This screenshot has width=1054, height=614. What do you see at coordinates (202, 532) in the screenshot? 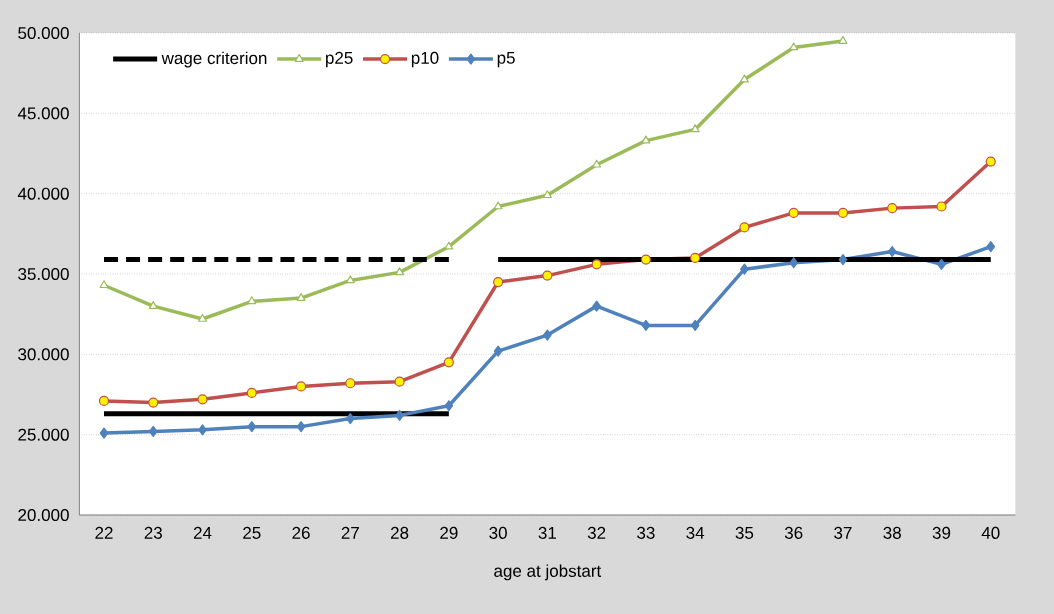
I see `x-tick-label: 24` at bounding box center [202, 532].